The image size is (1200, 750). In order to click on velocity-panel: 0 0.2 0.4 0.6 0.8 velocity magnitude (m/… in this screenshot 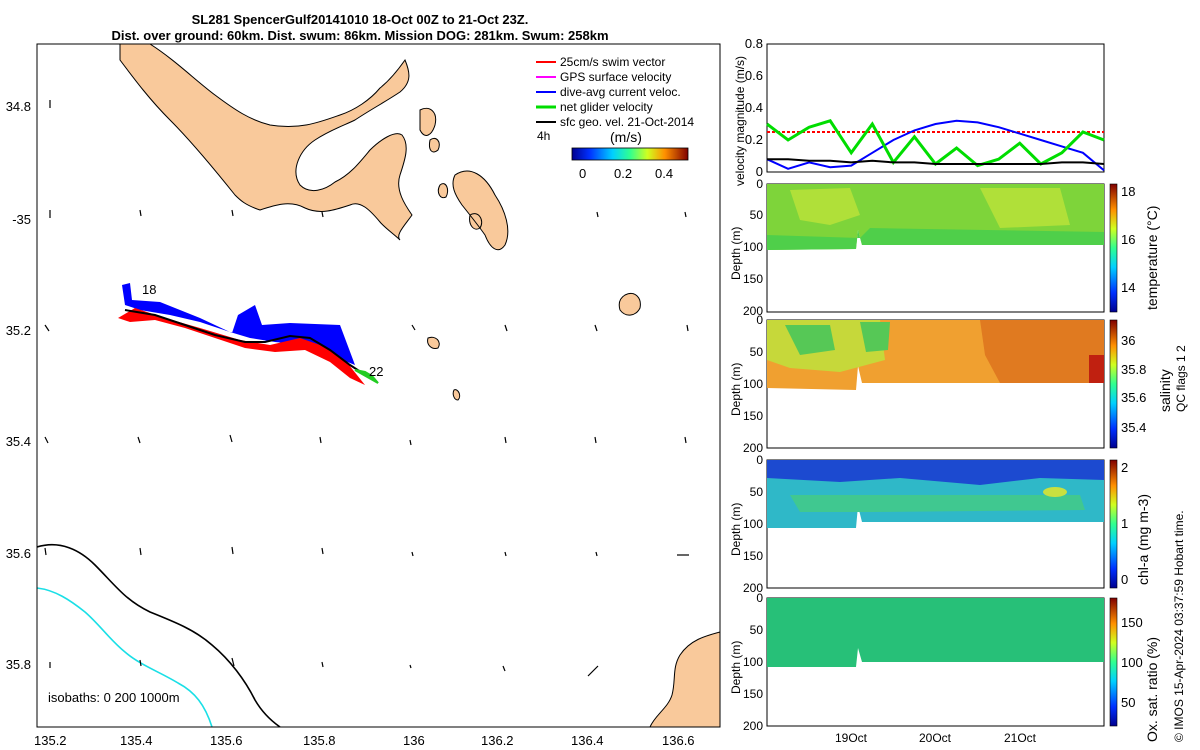, I will do `click(919, 111)`.